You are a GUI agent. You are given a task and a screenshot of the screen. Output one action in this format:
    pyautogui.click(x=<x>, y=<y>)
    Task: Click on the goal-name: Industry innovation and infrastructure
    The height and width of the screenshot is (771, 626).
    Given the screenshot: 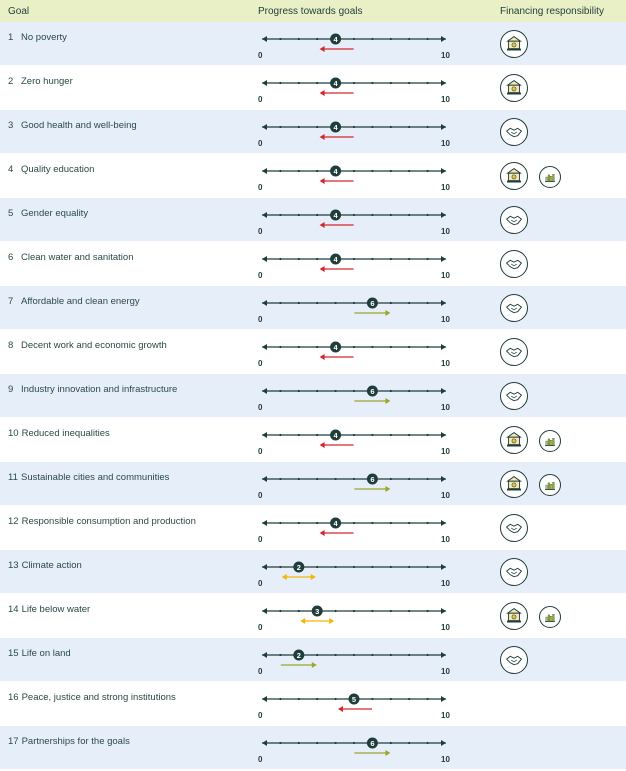 What is the action you would take?
    pyautogui.click(x=99, y=389)
    